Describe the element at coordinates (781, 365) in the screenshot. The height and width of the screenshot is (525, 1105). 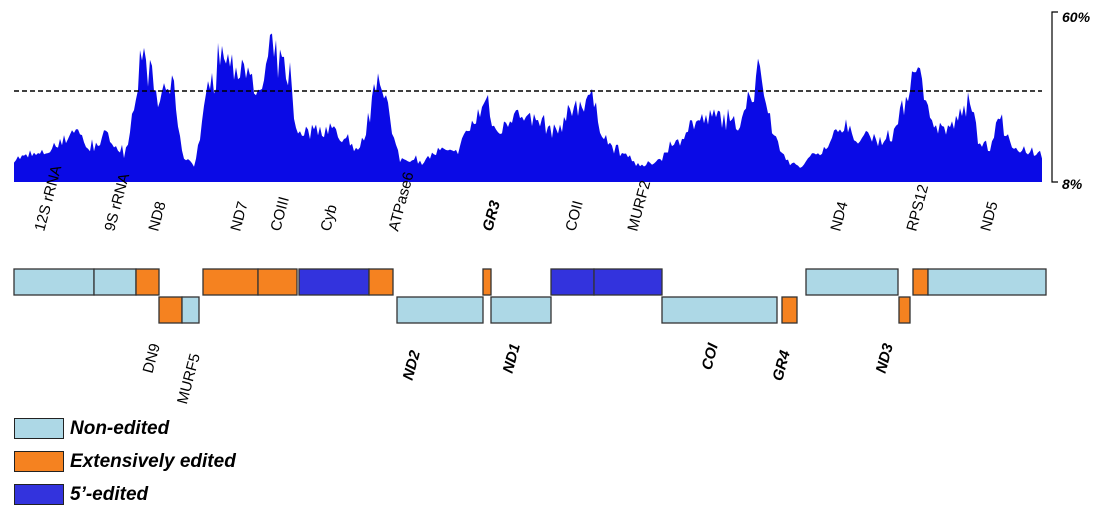
I see `gene-label-gr4: GR4` at that location.